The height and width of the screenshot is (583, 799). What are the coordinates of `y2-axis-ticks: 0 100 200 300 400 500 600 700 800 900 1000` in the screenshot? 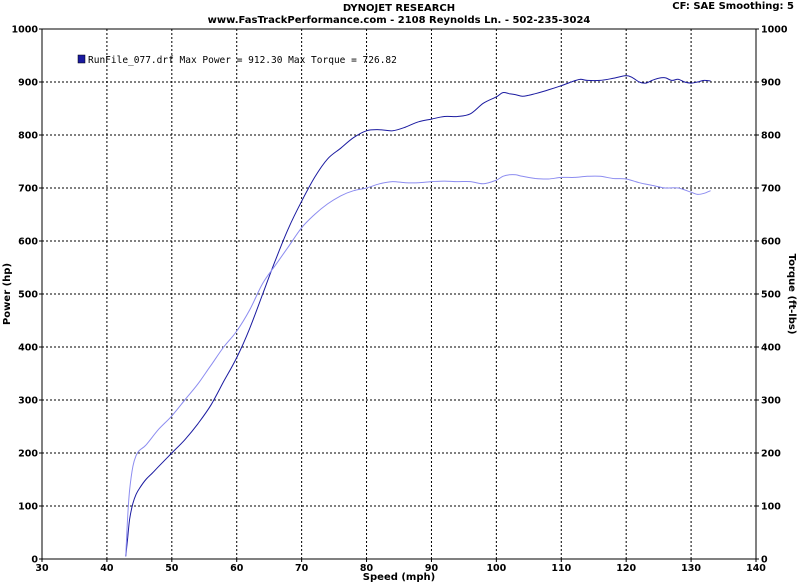 It's located at (772, 295).